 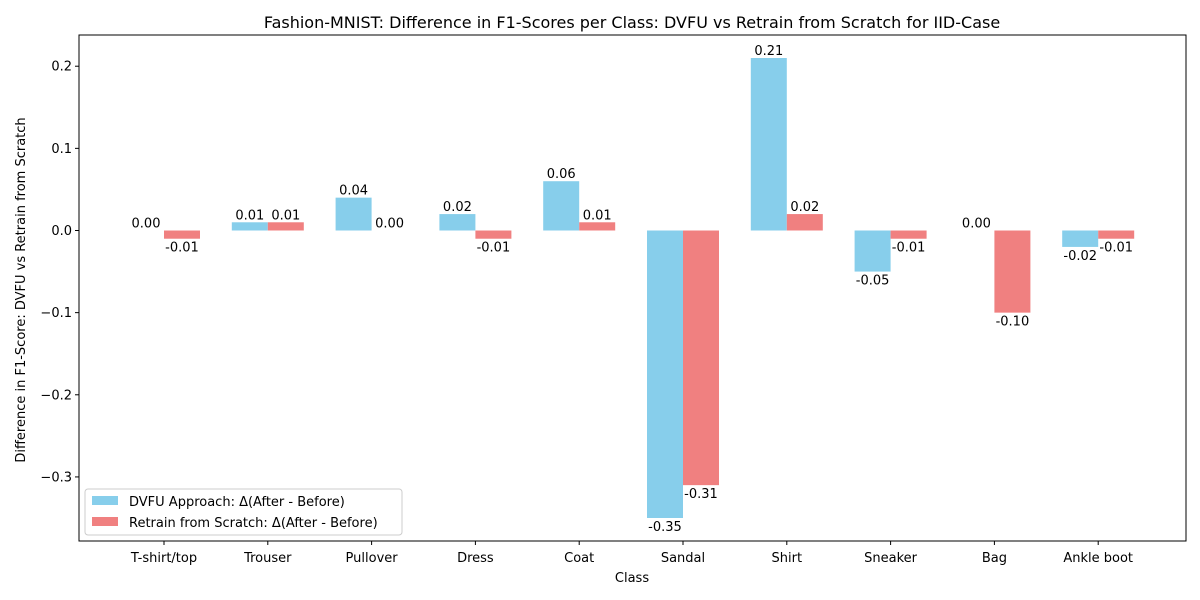 What do you see at coordinates (804, 222) in the screenshot?
I see `bar-series-2-shirt` at bounding box center [804, 222].